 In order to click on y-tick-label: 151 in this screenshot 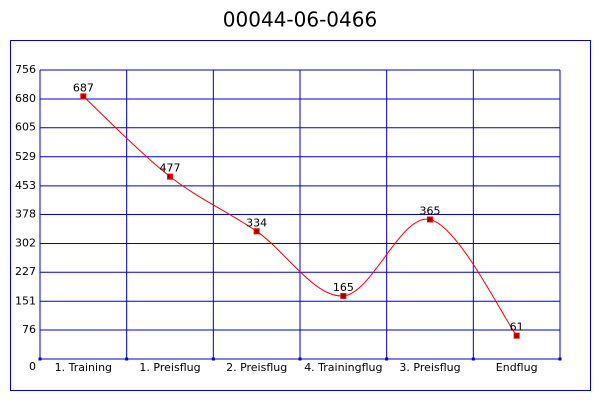, I will do `click(25, 300)`.